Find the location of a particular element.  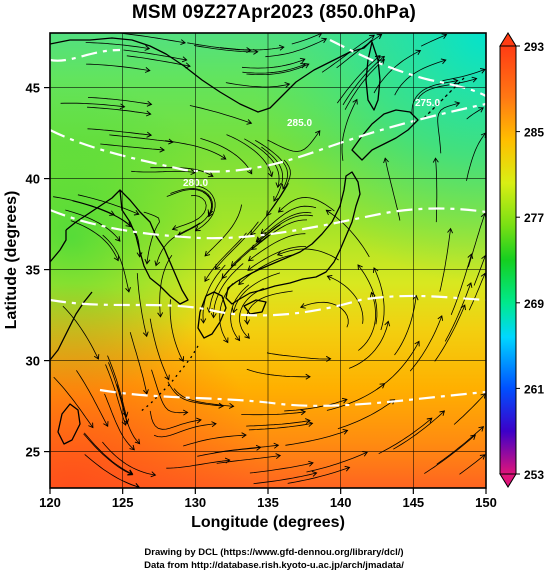

x-tick-label: 135 is located at coordinates (268, 502).